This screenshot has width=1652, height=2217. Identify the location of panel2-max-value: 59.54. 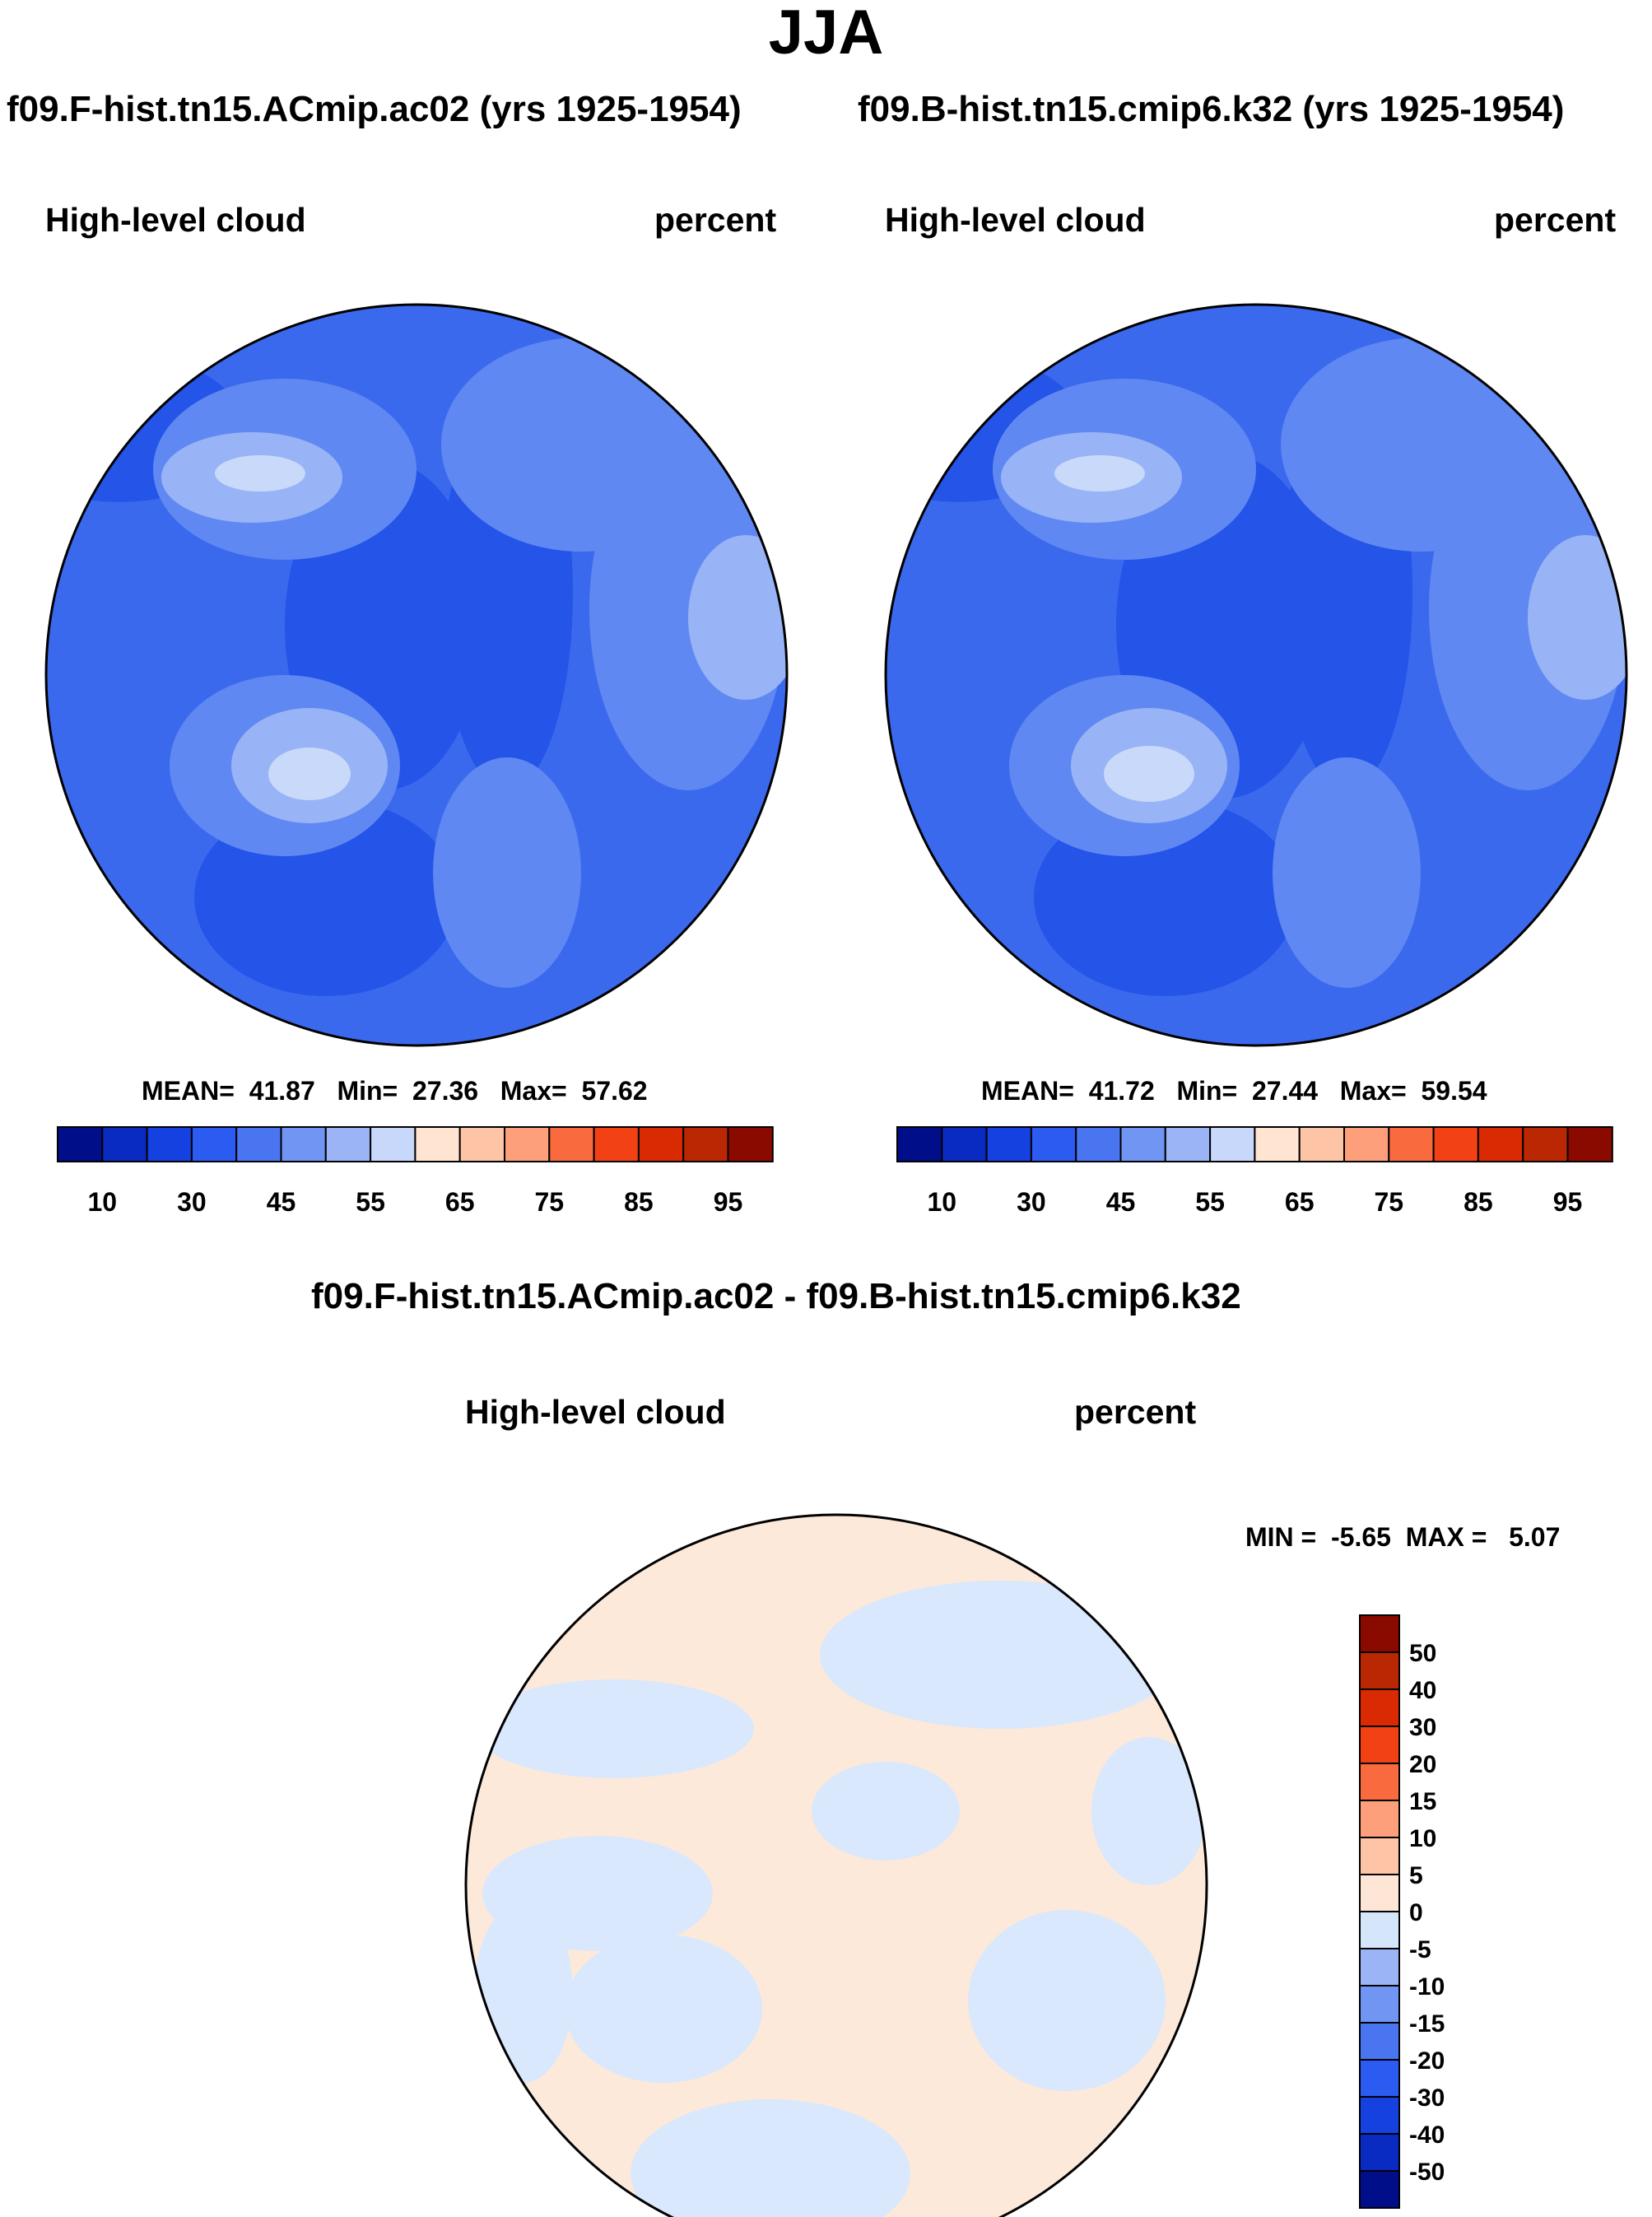
(1454, 1091).